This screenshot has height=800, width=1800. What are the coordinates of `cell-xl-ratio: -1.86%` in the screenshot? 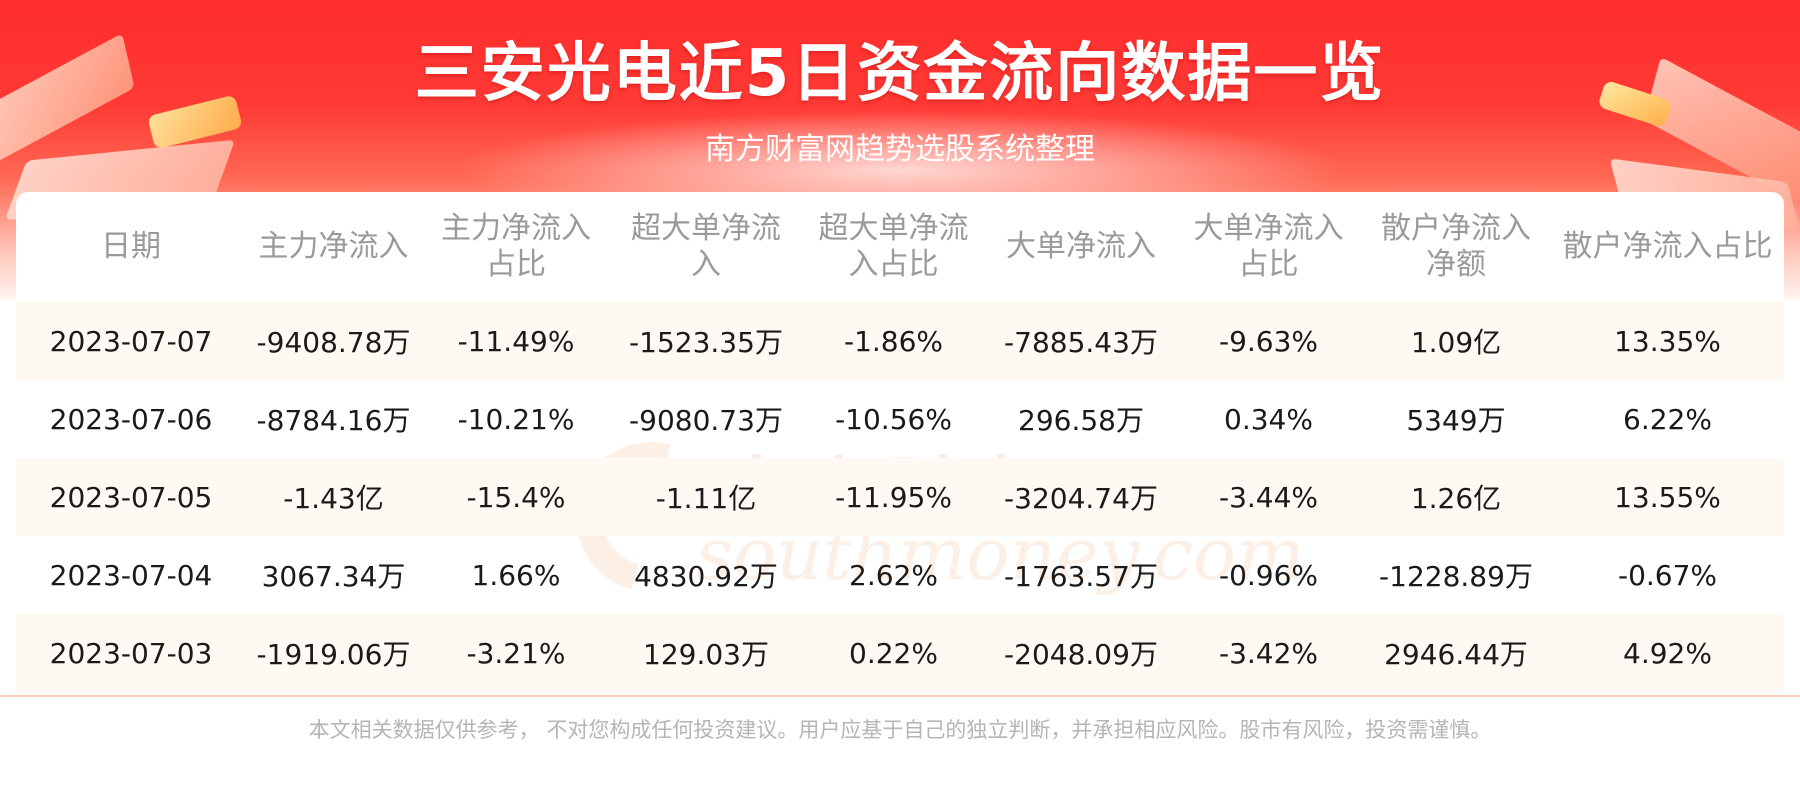 It's located at (893, 341).